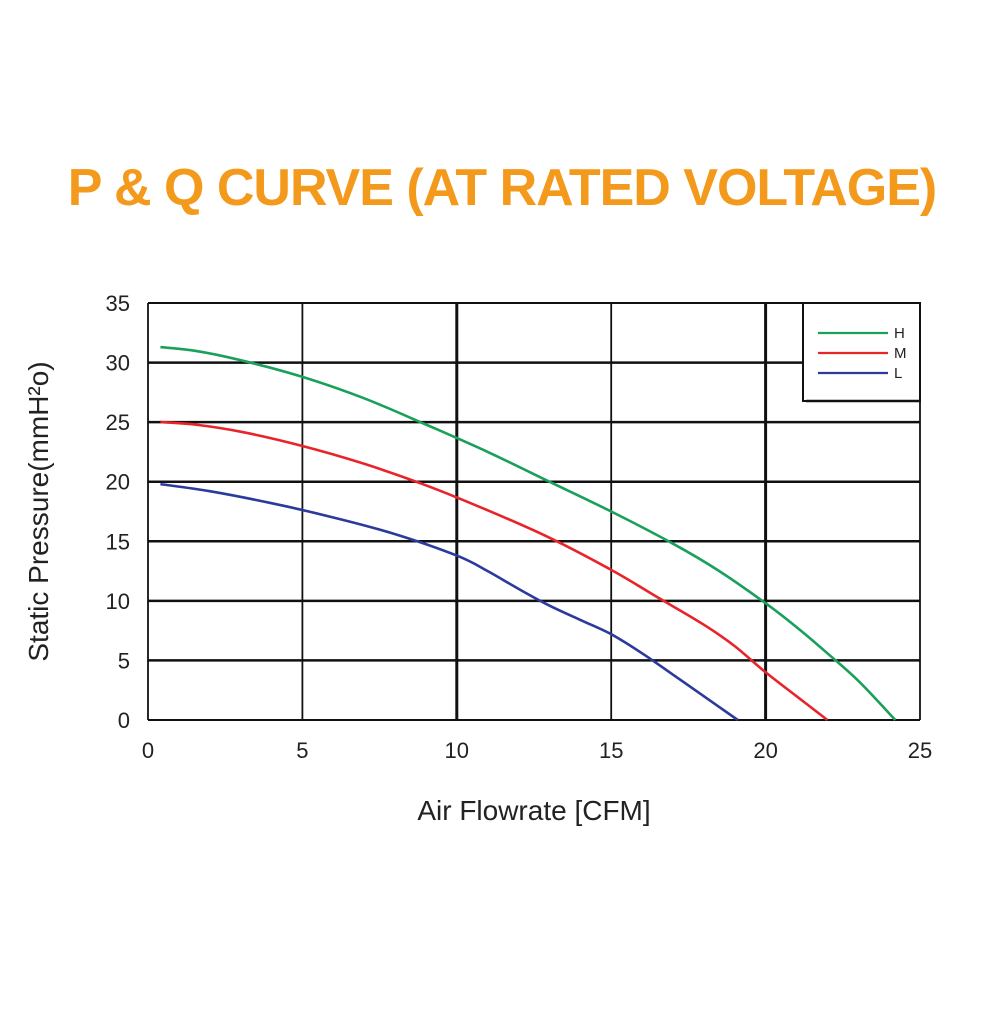 This screenshot has height=1009, width=1004. Describe the element at coordinates (899, 333) in the screenshot. I see `legend-label-h: H` at that location.